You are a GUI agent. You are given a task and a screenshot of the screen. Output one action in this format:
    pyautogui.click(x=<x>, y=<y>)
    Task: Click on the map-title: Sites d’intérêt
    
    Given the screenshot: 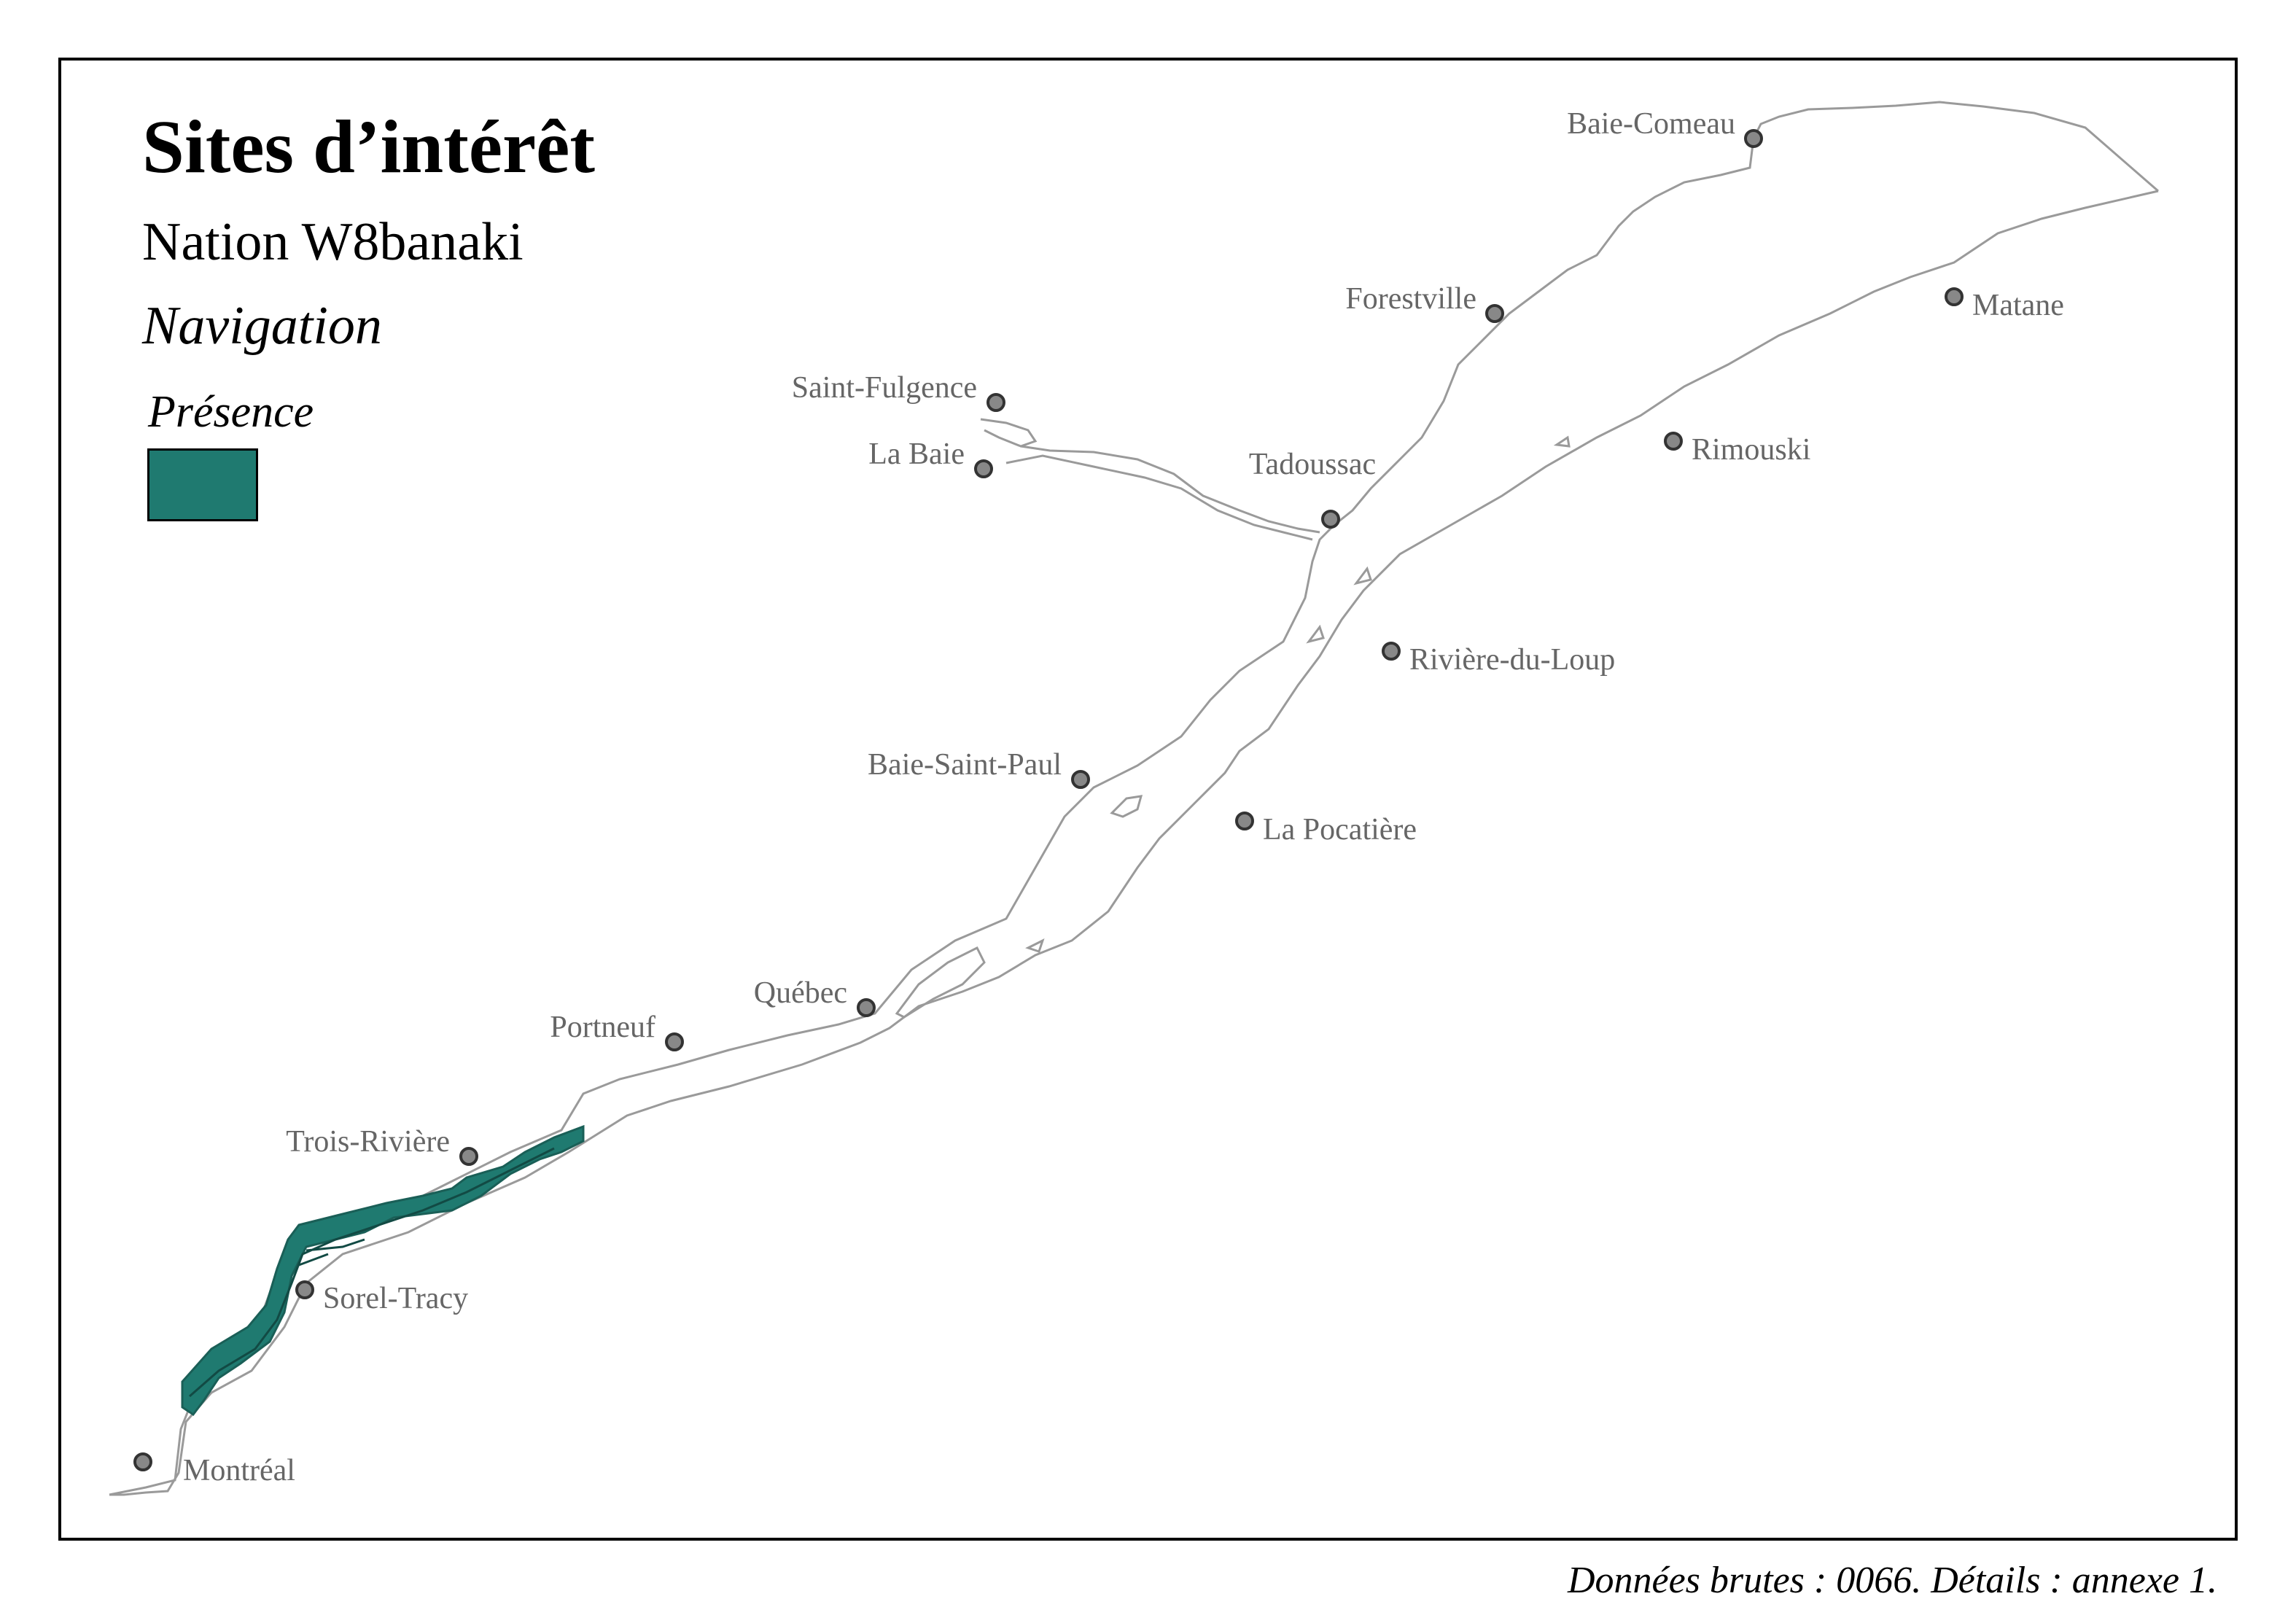 What is the action you would take?
    pyautogui.click(x=369, y=147)
    